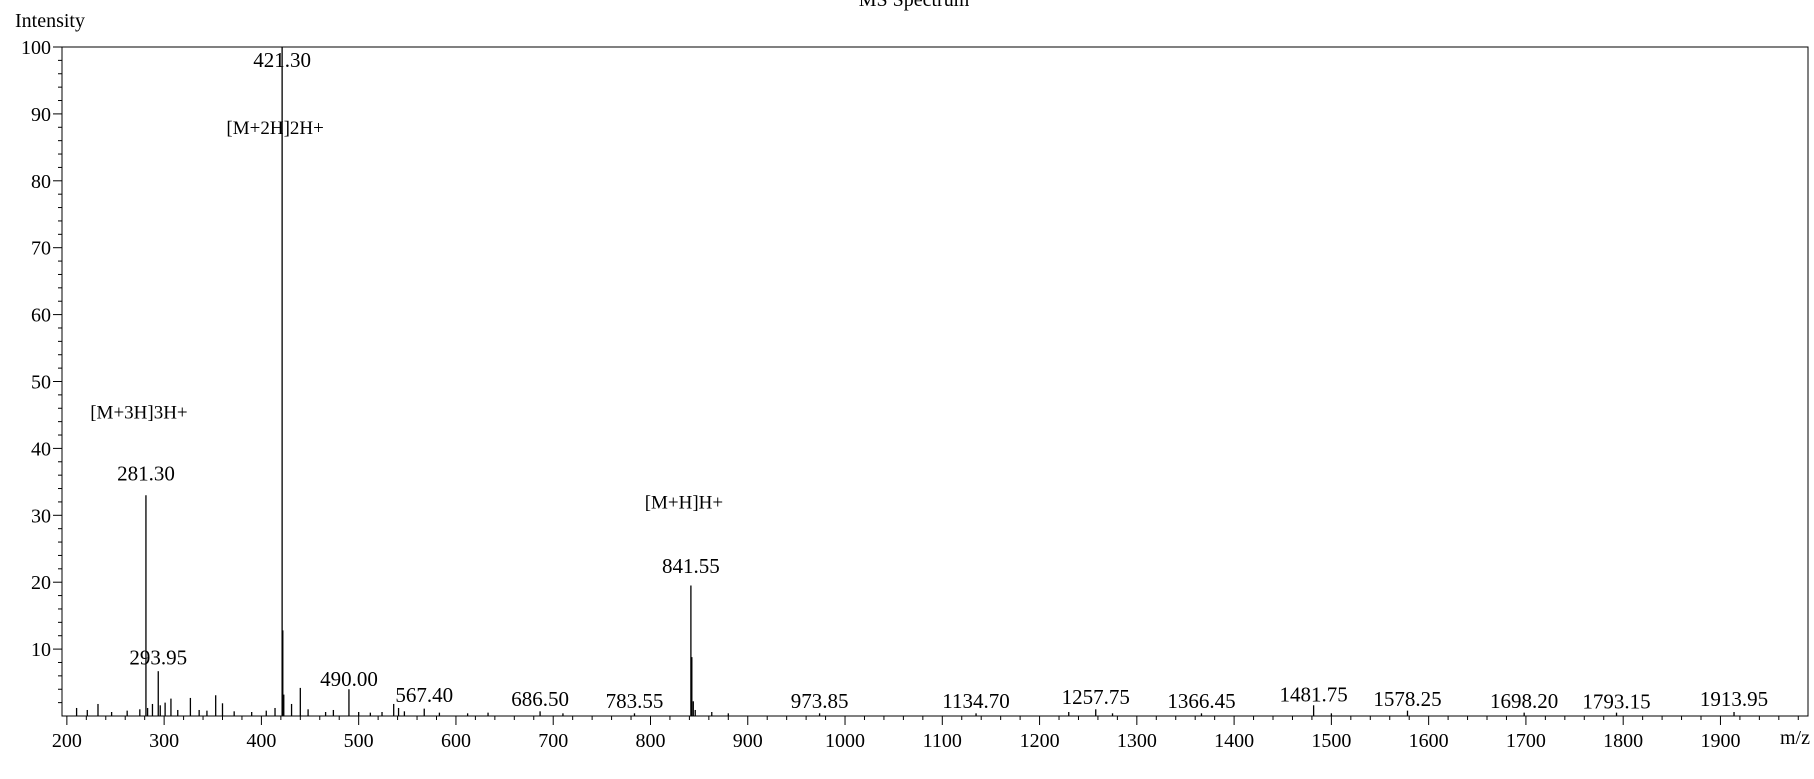 The width and height of the screenshot is (1814, 779). I want to click on y-tick-label: 60, so click(41, 316).